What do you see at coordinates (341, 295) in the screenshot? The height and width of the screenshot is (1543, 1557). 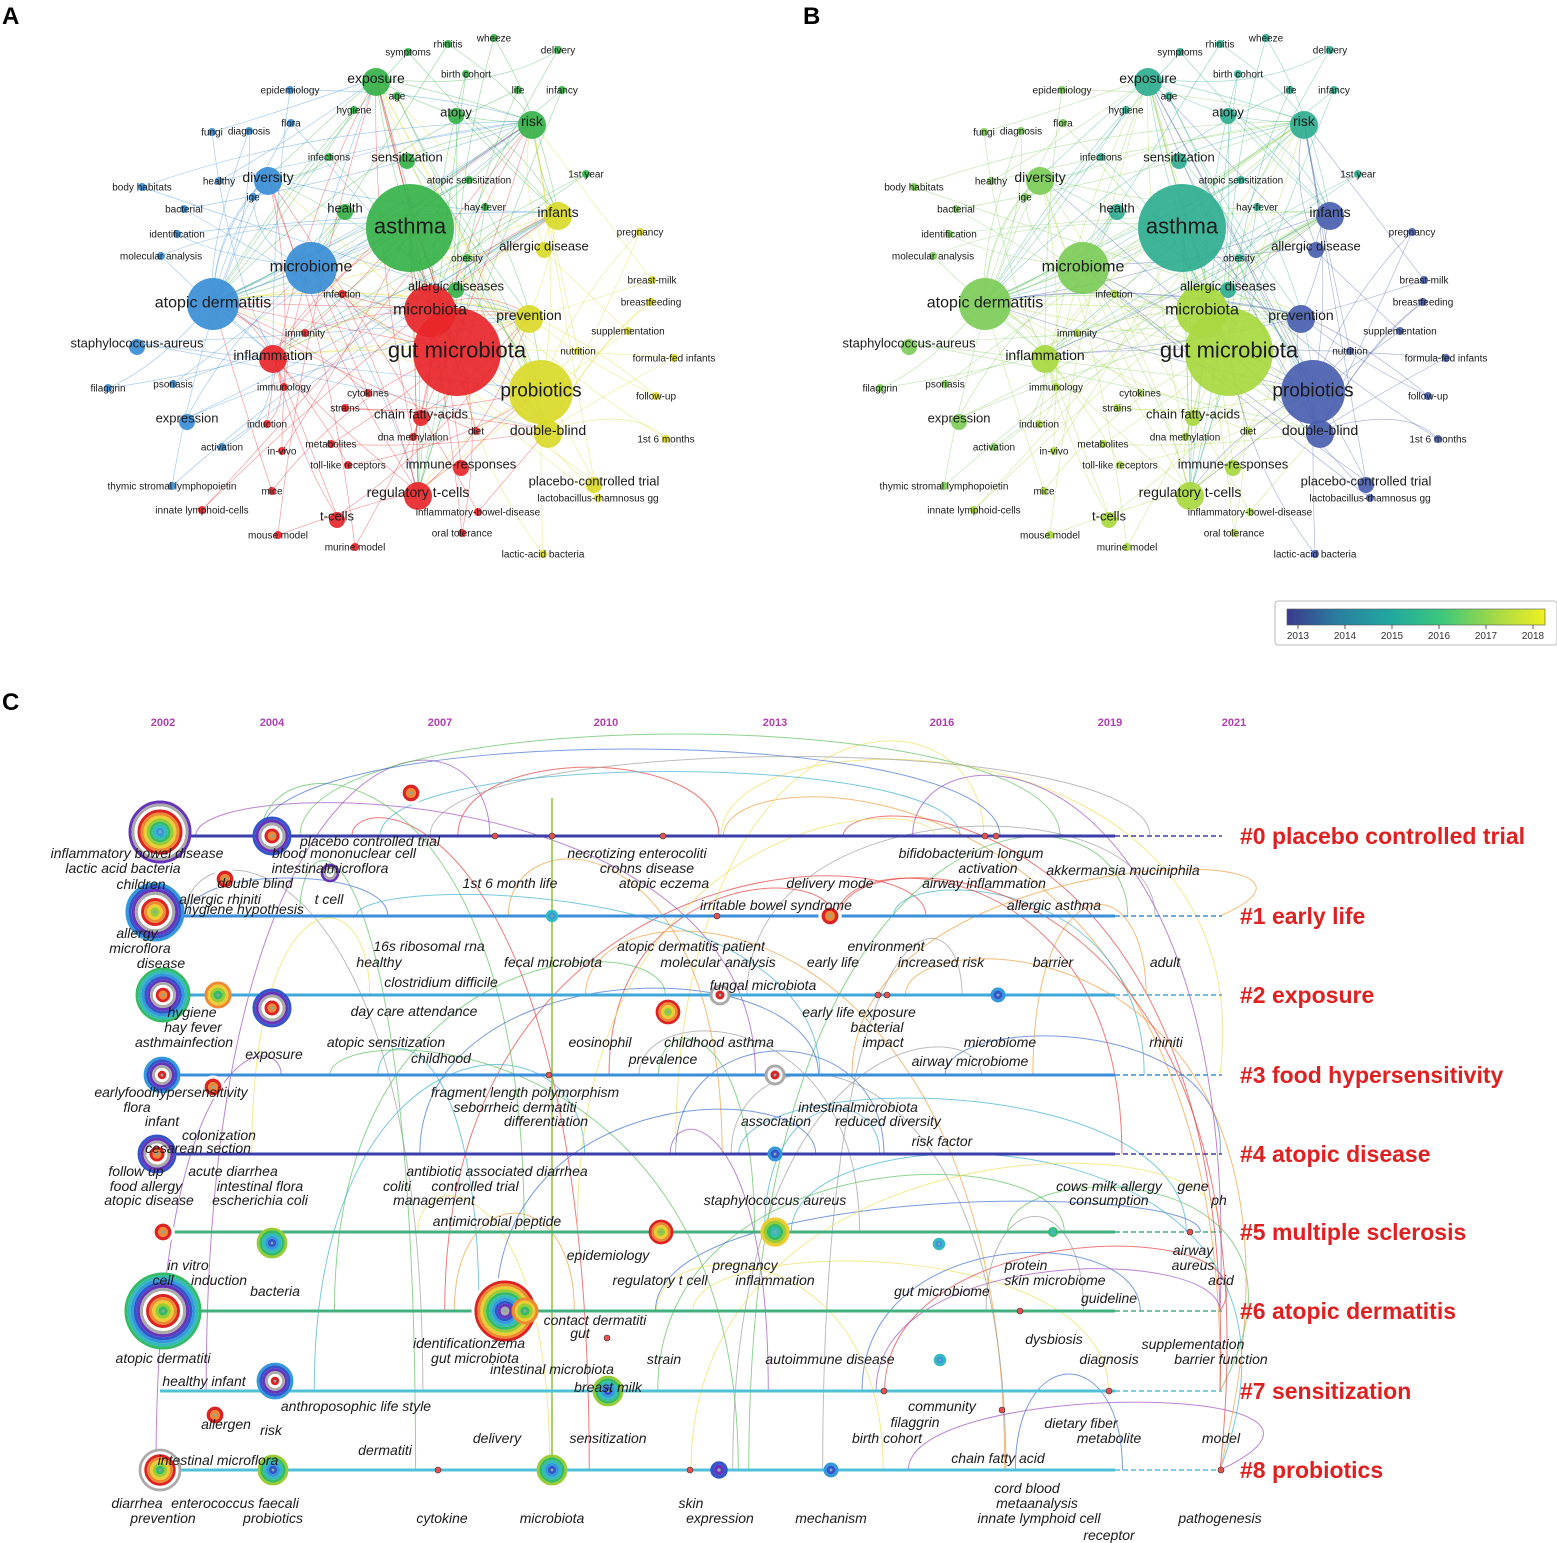 I see `a-label-infection: infection` at bounding box center [341, 295].